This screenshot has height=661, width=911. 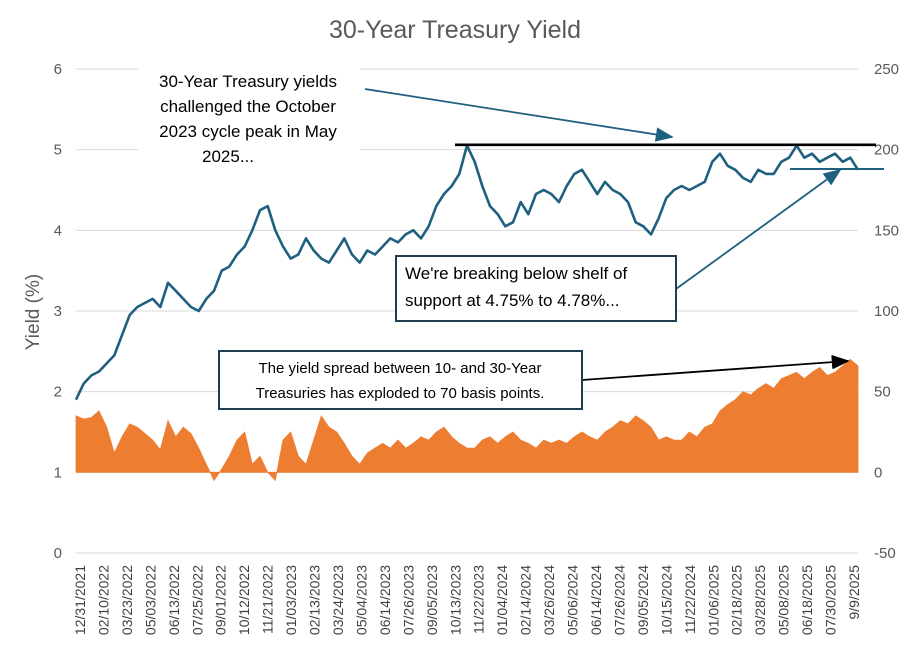 I want to click on annotation-peak-line3: 2023 cycle peak in May, so click(x=248, y=131).